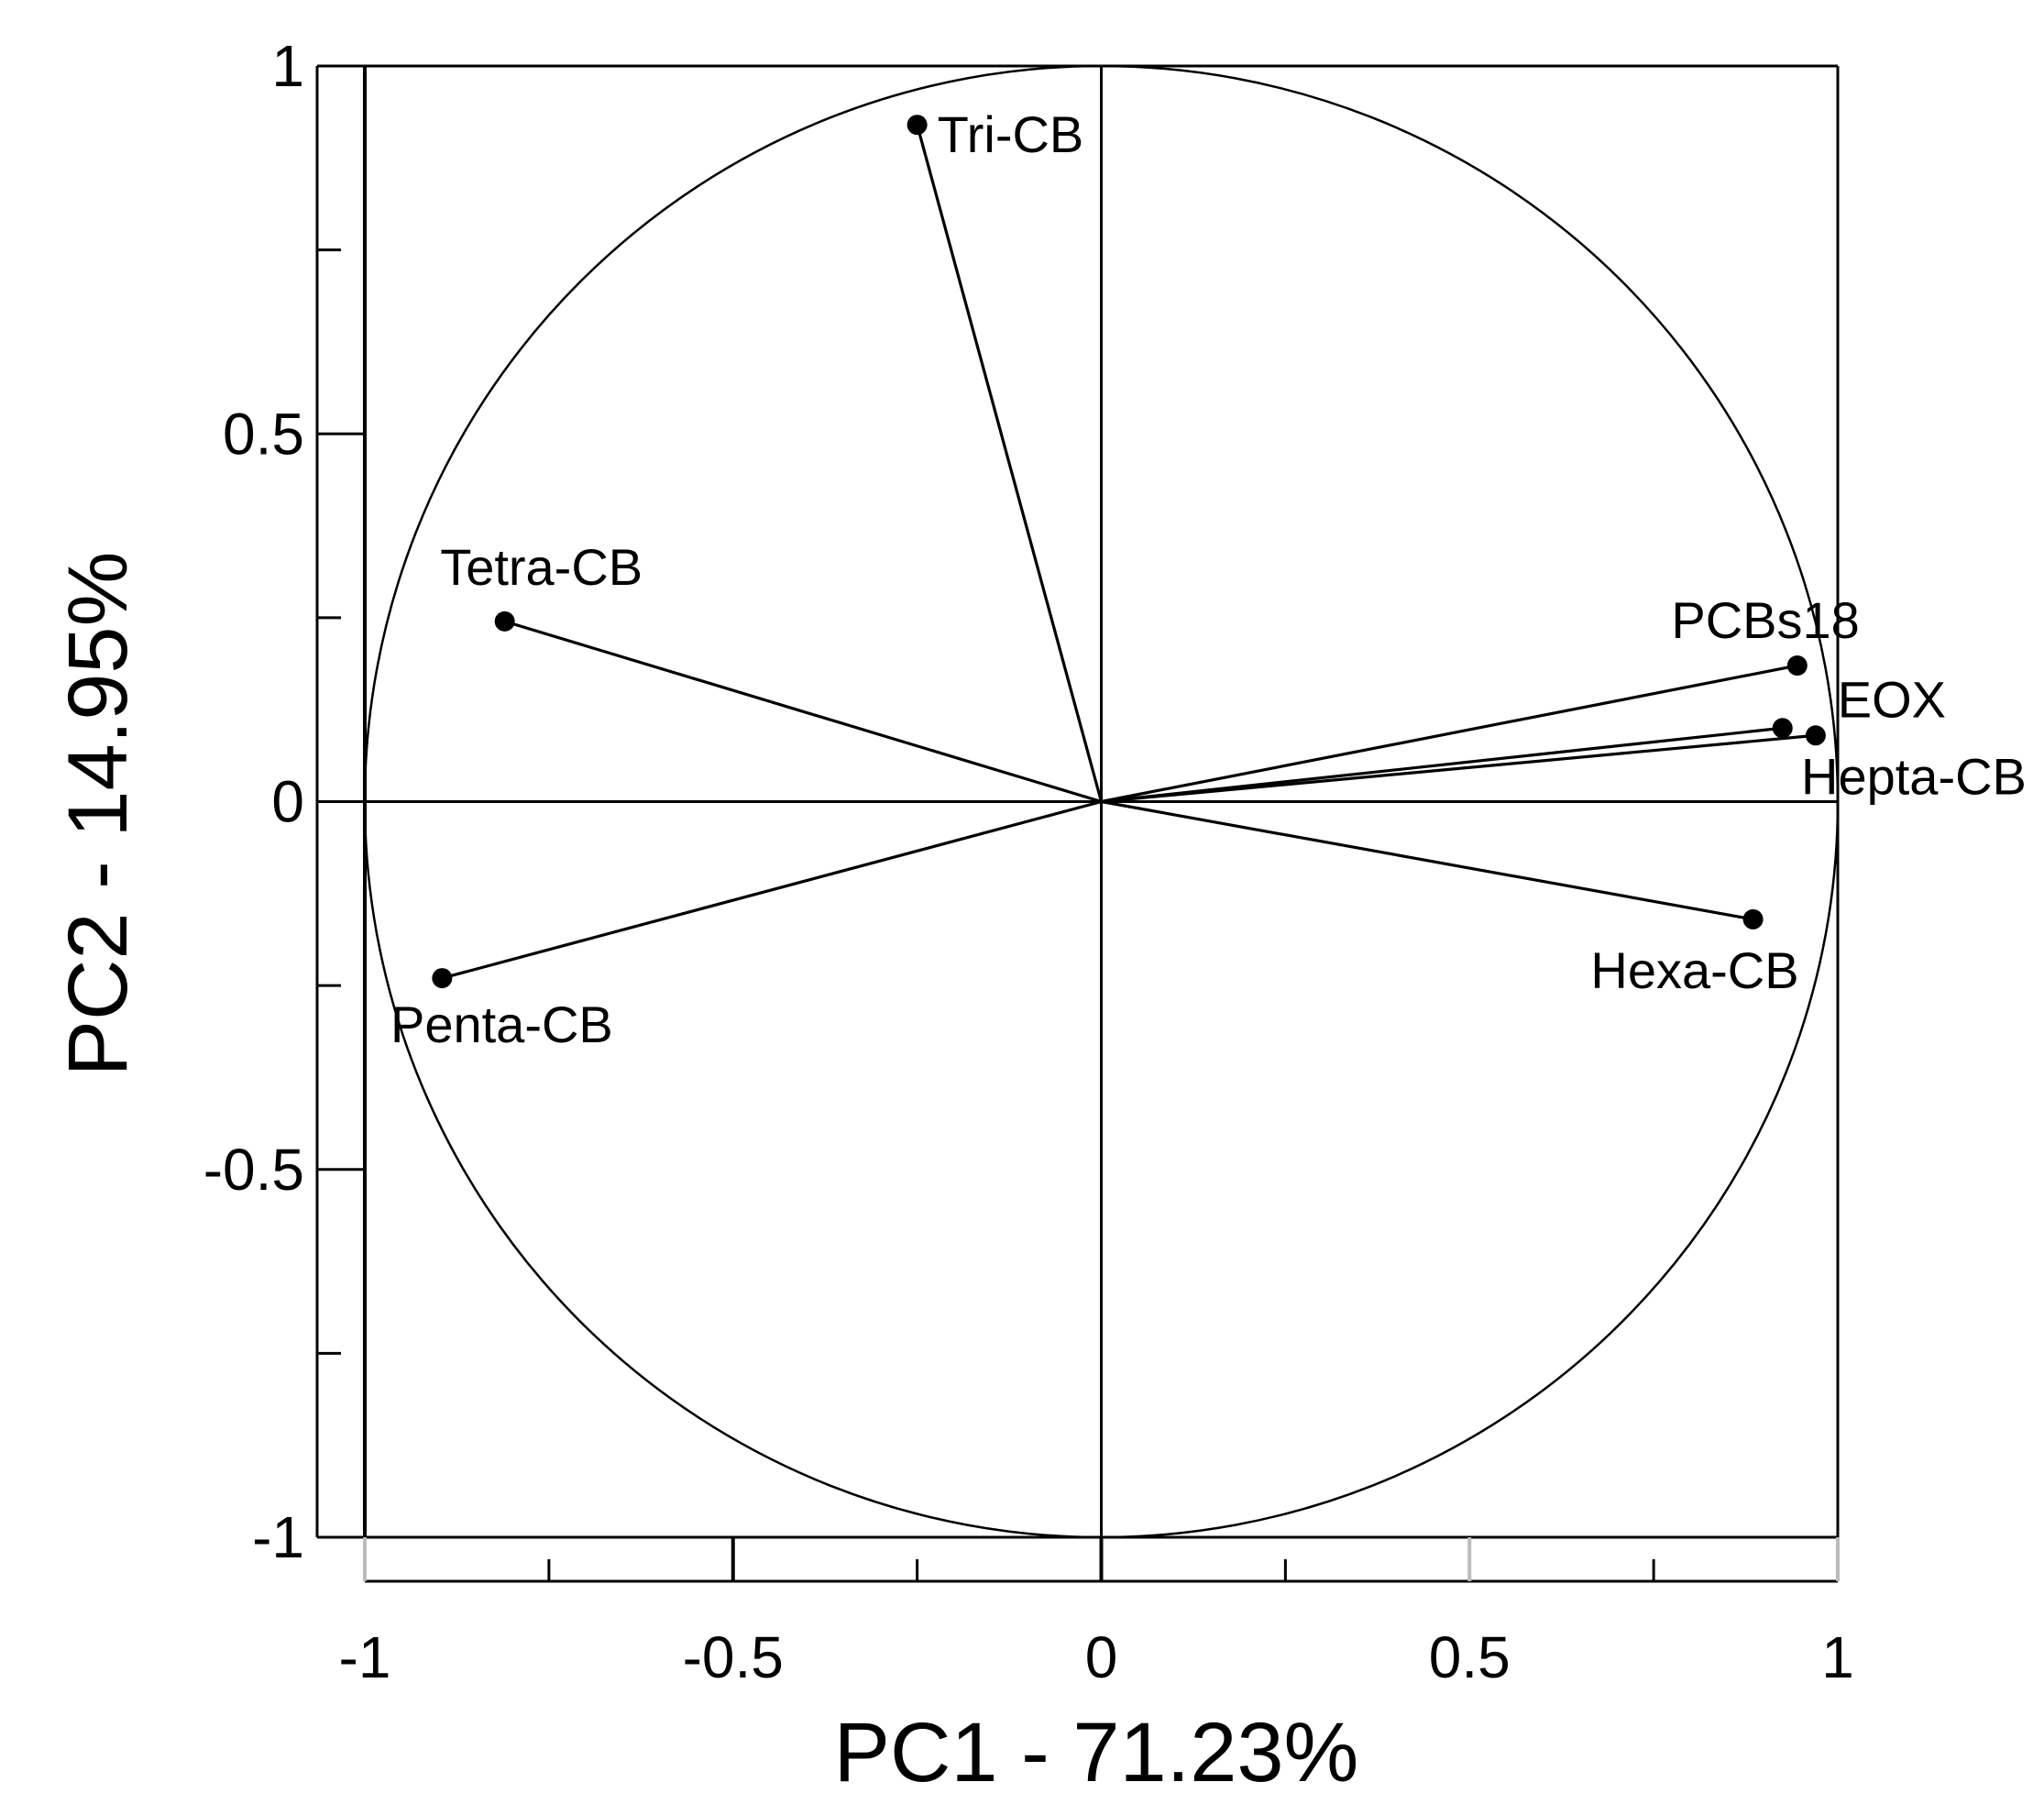  What do you see at coordinates (542, 567) in the screenshot?
I see `vector-label: Tetra-CB` at bounding box center [542, 567].